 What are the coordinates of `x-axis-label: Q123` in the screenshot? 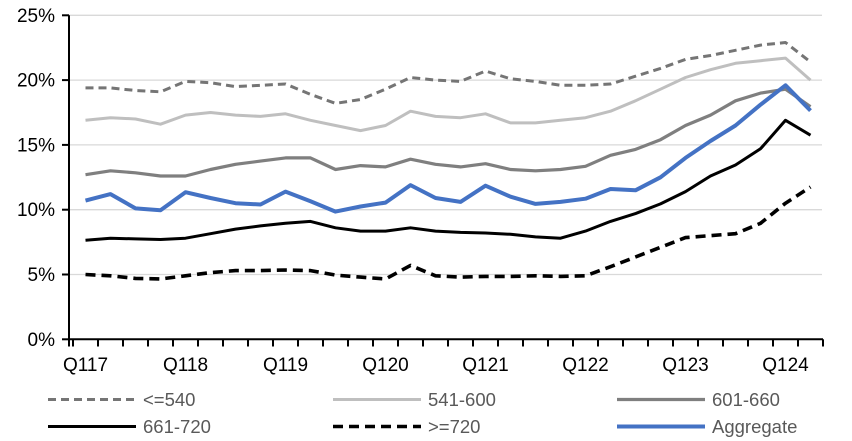 It's located at (685, 365).